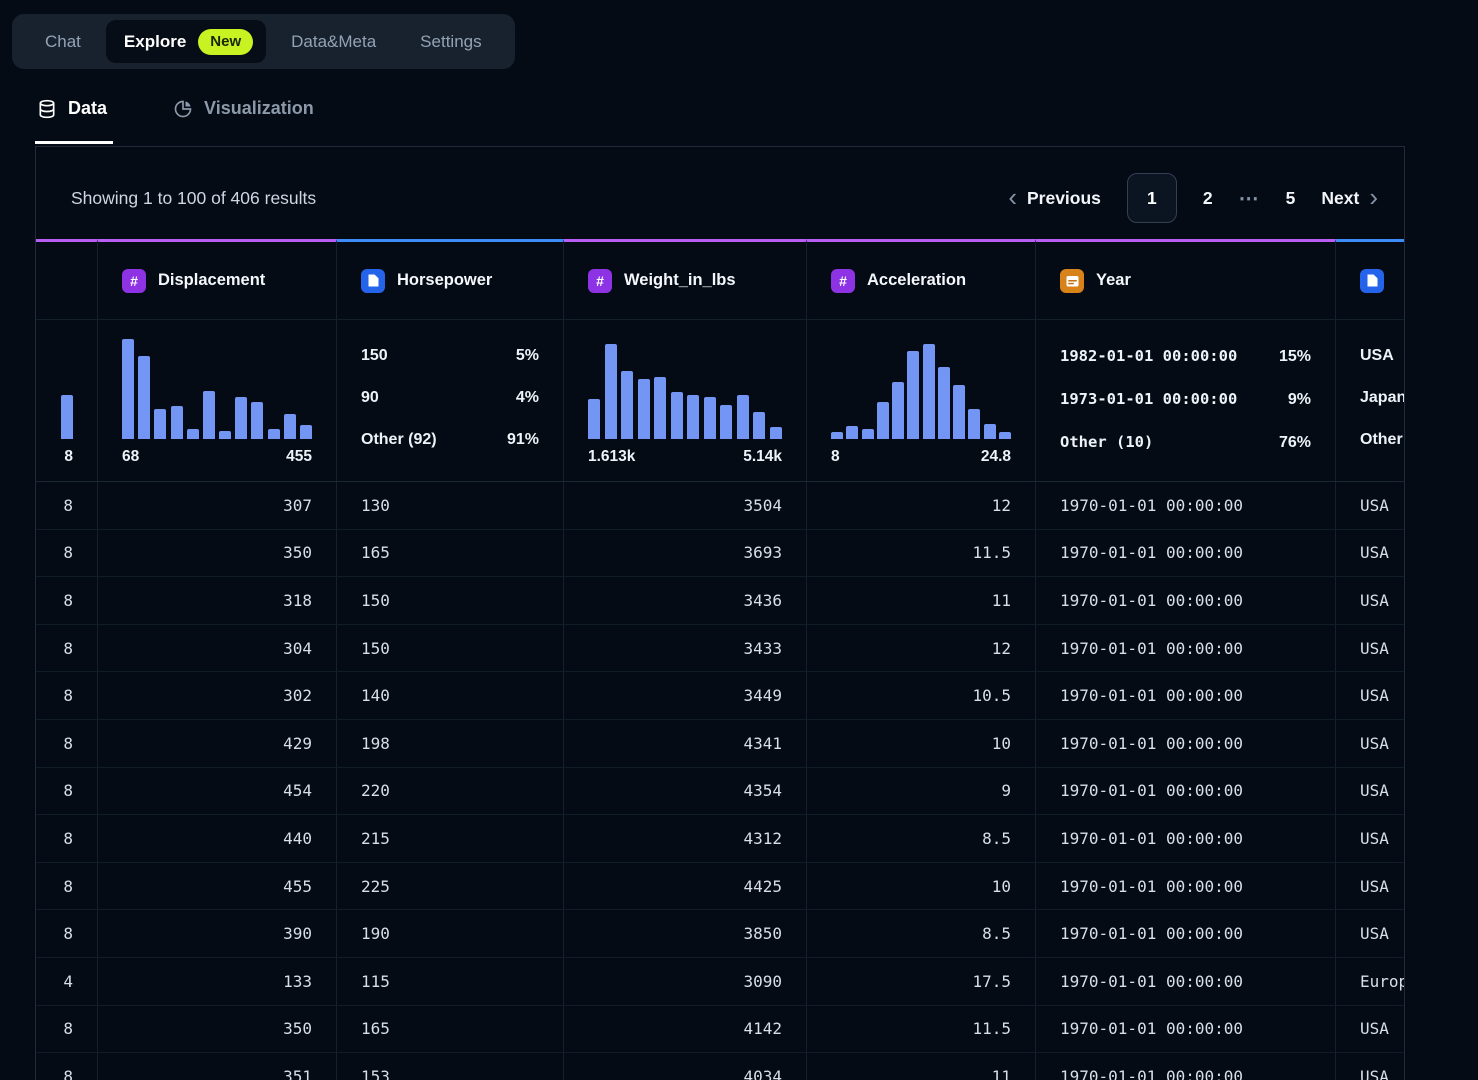 Image resolution: width=1478 pixels, height=1080 pixels. I want to click on cell-weight_in_lbs: 4312, so click(685, 838).